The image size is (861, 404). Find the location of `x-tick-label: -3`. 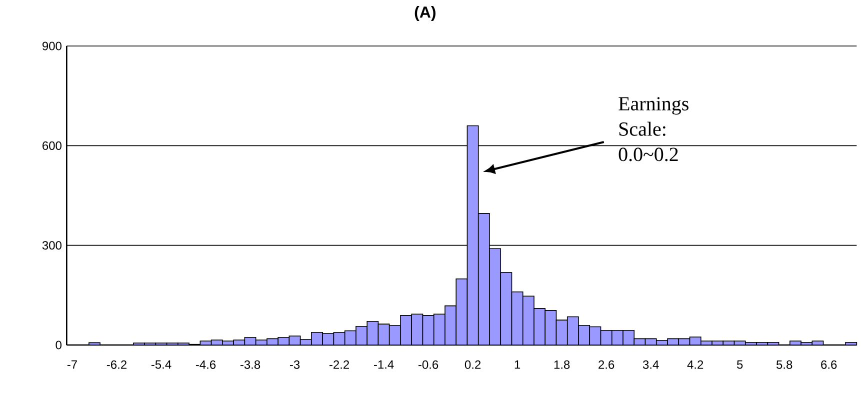

x-tick-label: -3 is located at coordinates (295, 364).